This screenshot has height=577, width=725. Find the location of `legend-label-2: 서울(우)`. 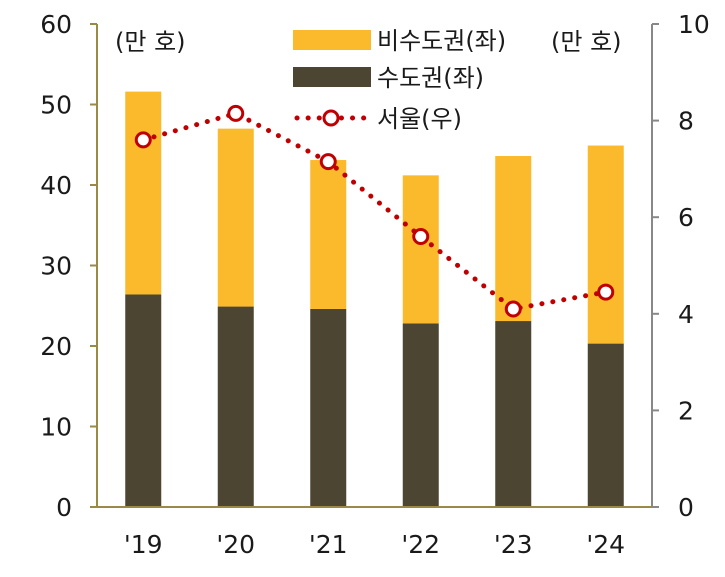

legend-label-2: 서울(우) is located at coordinates (419, 119).